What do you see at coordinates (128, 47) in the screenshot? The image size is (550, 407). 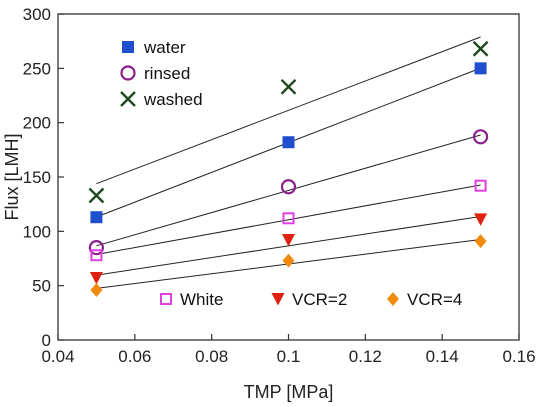 I see `legend-swatch-water` at bounding box center [128, 47].